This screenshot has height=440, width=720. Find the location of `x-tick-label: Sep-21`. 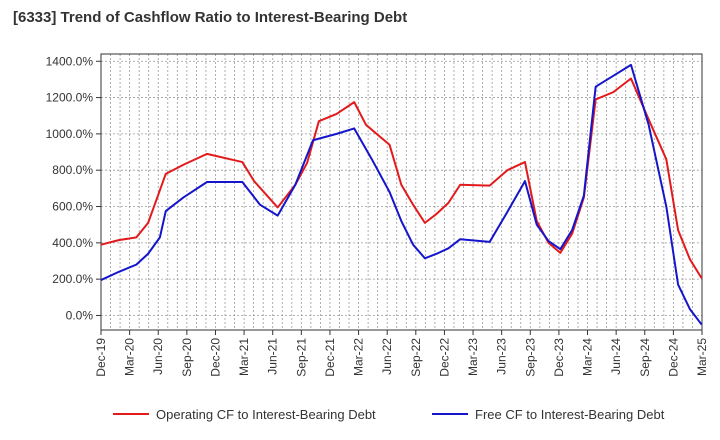

x-tick-label: Sep-21 is located at coordinates (301, 357).